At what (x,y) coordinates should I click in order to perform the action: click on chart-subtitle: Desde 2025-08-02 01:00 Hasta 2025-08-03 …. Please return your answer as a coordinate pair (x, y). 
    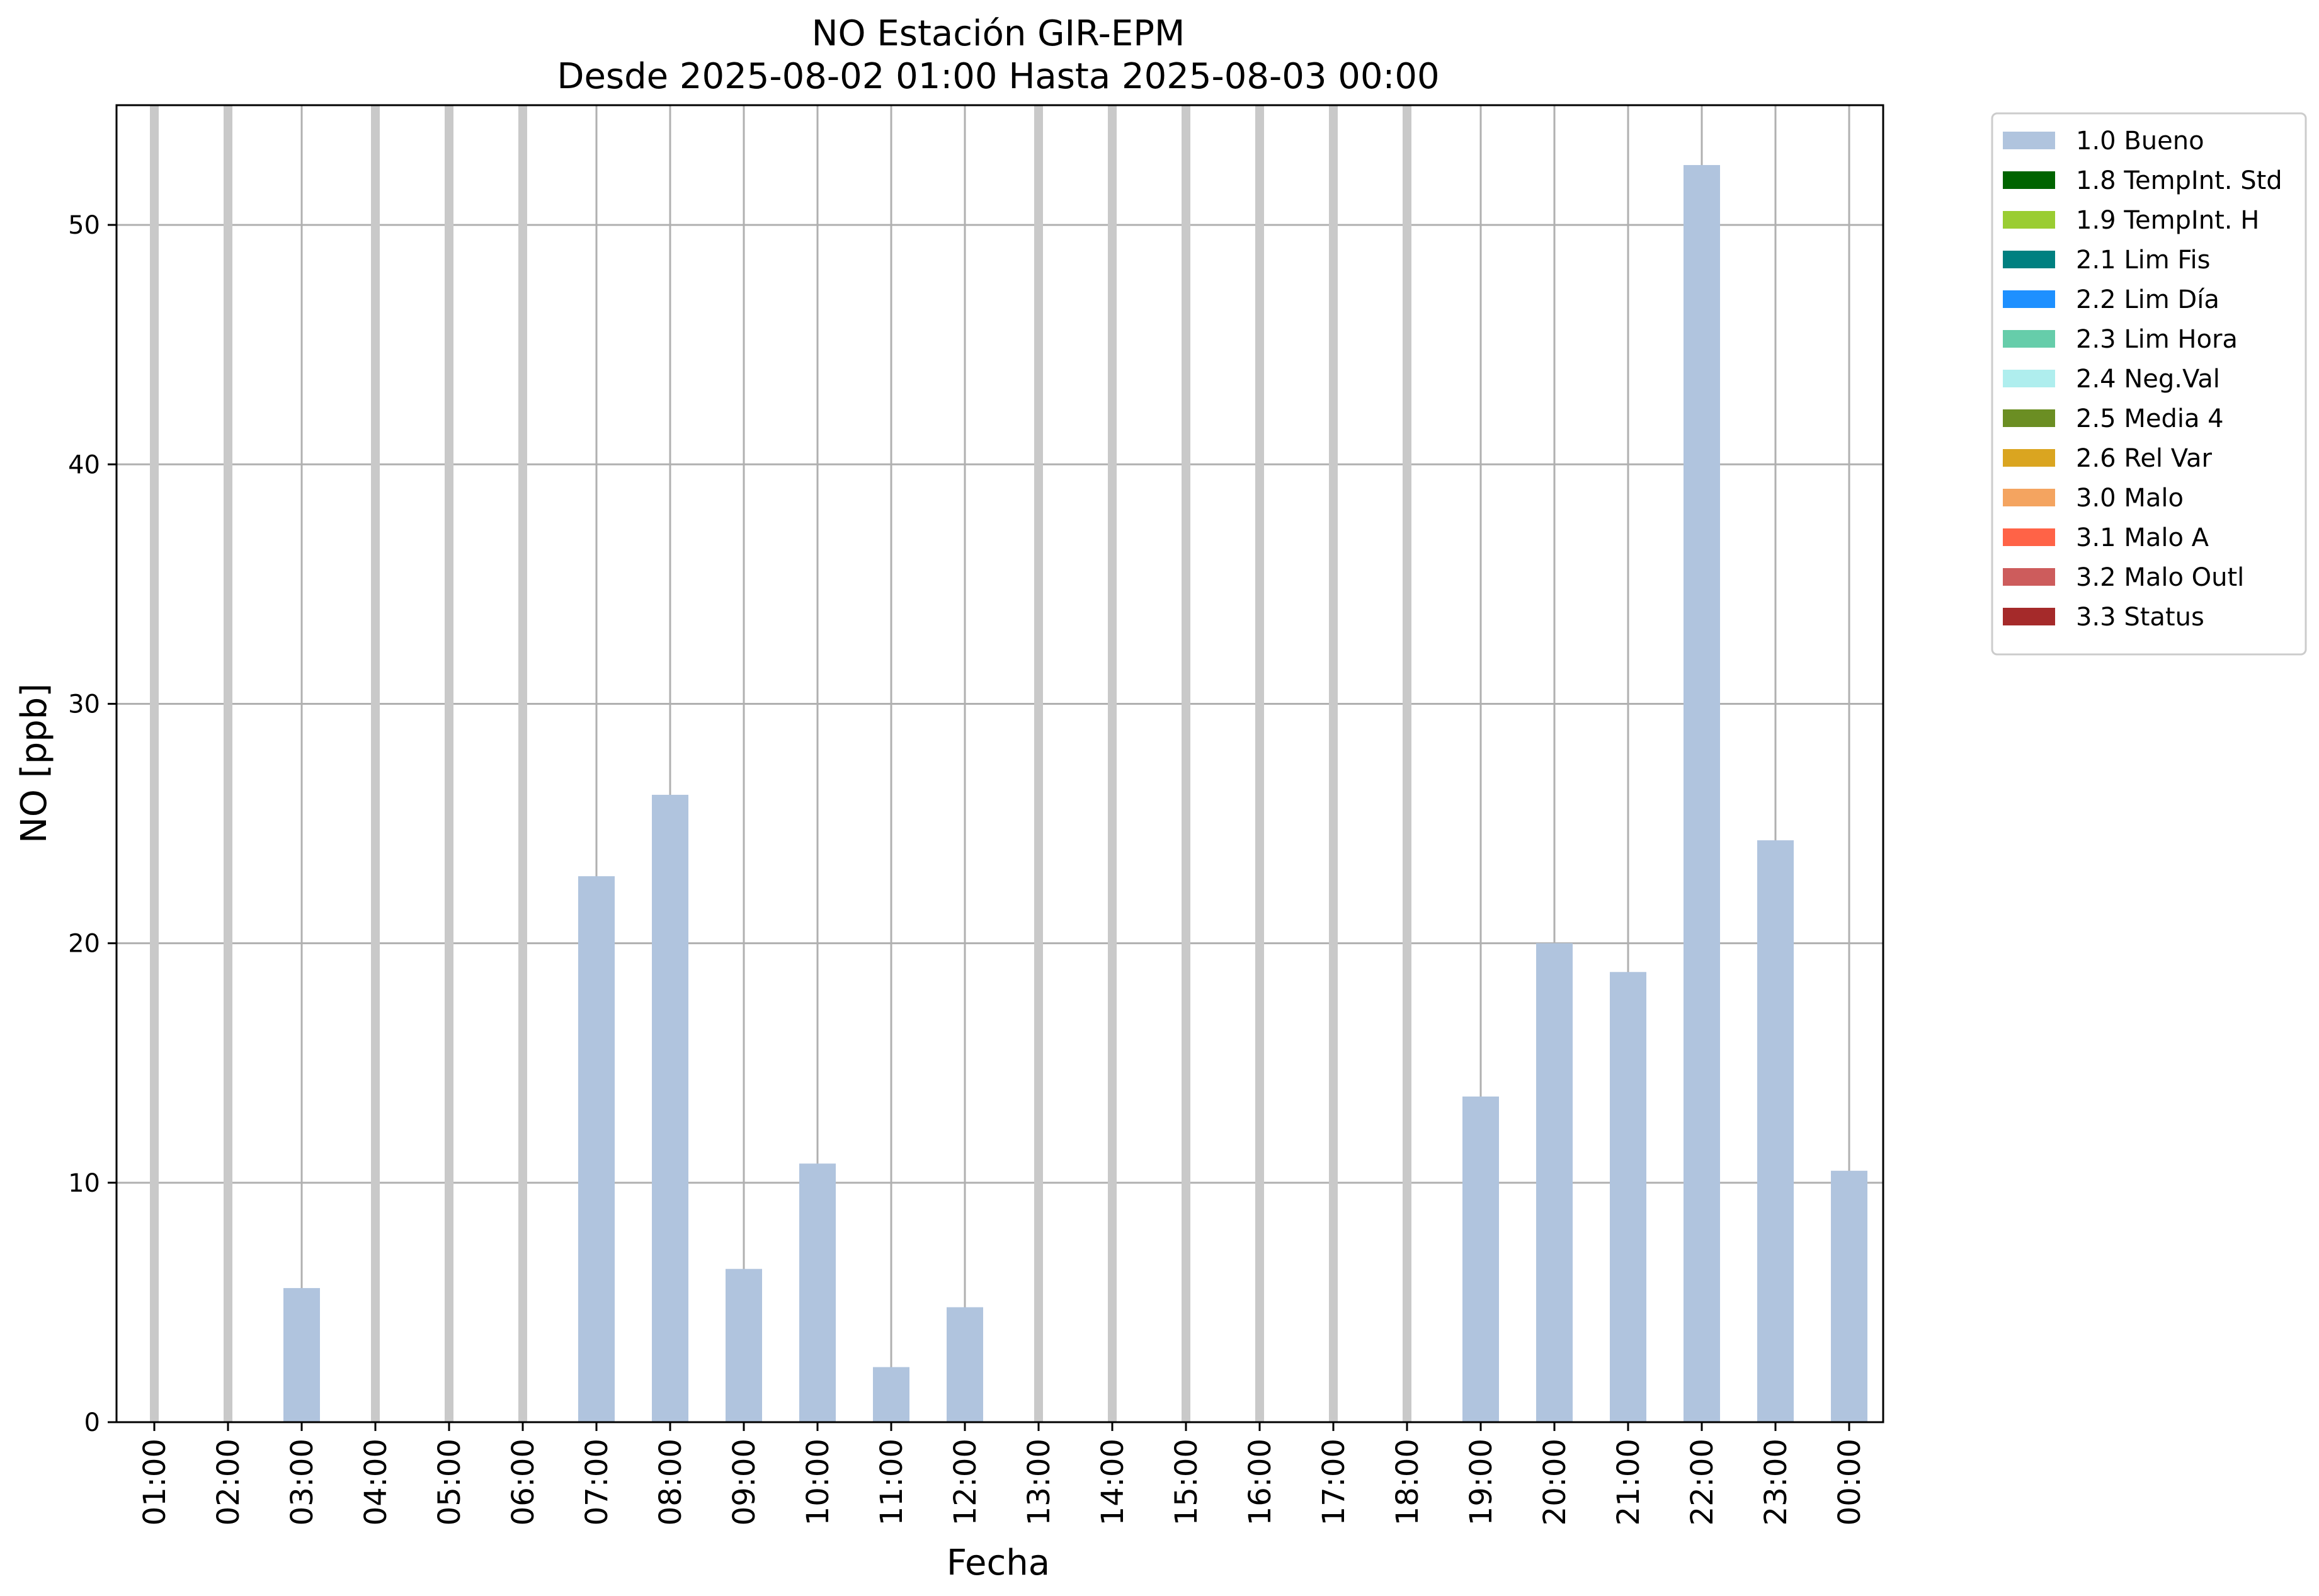
    Looking at the image, I should click on (998, 76).